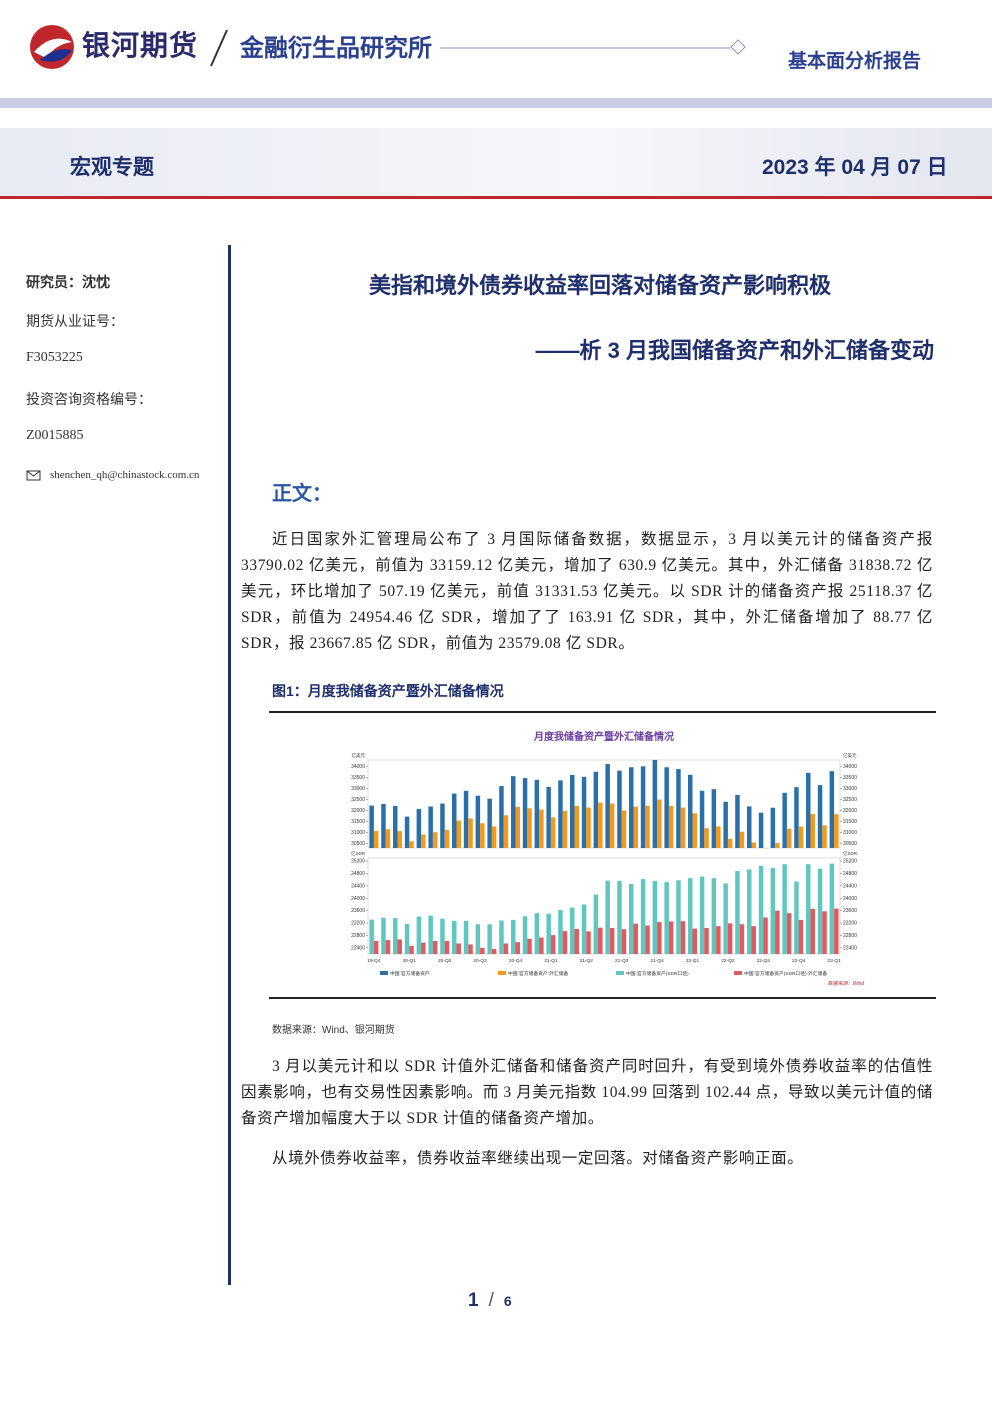 The width and height of the screenshot is (992, 1403). I want to click on title: 美指和境外债券收益率回落对储备资产影响积极, so click(599, 285).